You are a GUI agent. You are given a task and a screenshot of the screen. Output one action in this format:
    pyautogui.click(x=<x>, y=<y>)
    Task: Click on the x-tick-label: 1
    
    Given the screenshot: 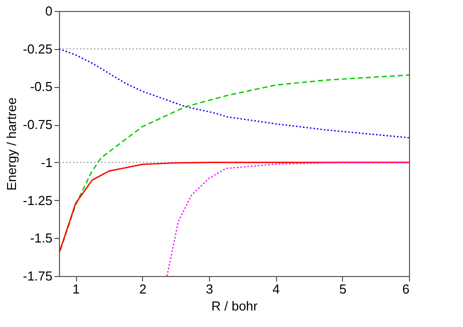 What is the action you would take?
    pyautogui.click(x=76, y=289)
    